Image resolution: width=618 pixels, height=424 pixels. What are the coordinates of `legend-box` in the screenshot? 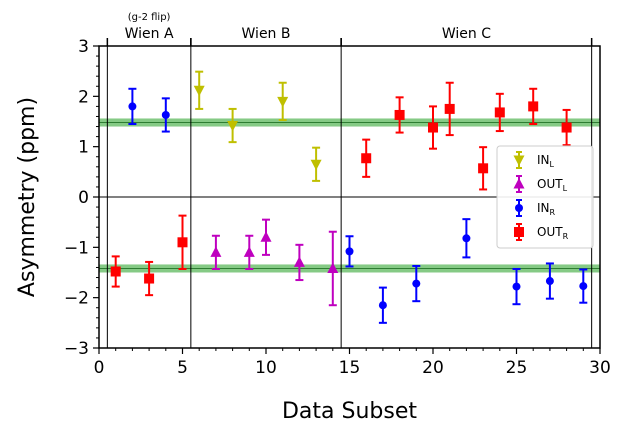 It's located at (545, 197).